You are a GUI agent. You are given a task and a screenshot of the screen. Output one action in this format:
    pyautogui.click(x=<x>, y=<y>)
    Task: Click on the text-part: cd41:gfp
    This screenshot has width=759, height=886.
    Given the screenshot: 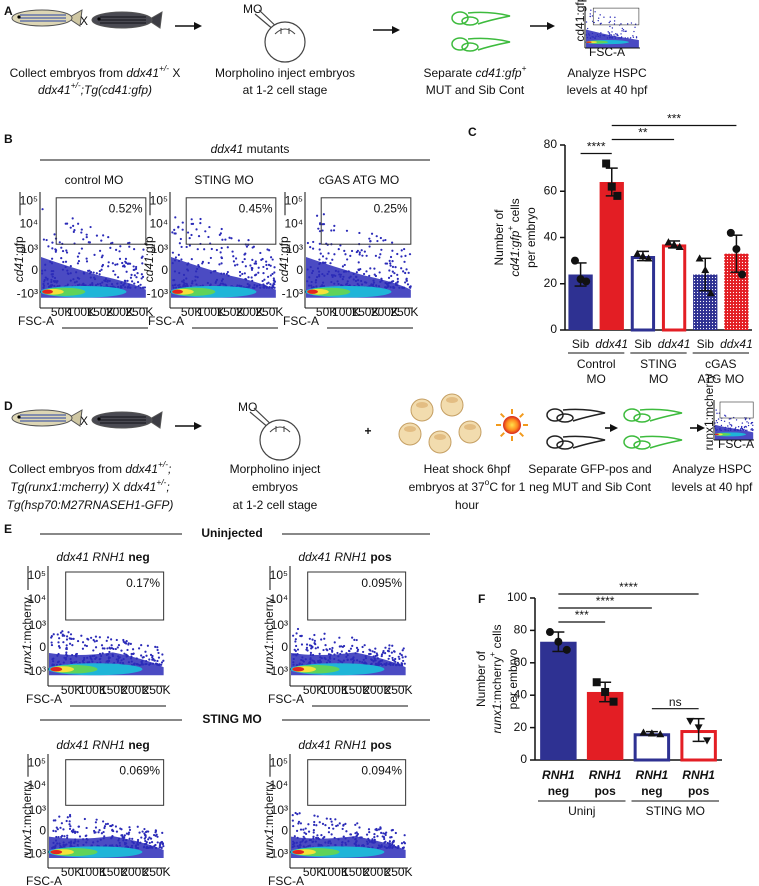 What is the action you would take?
    pyautogui.click(x=499, y=73)
    